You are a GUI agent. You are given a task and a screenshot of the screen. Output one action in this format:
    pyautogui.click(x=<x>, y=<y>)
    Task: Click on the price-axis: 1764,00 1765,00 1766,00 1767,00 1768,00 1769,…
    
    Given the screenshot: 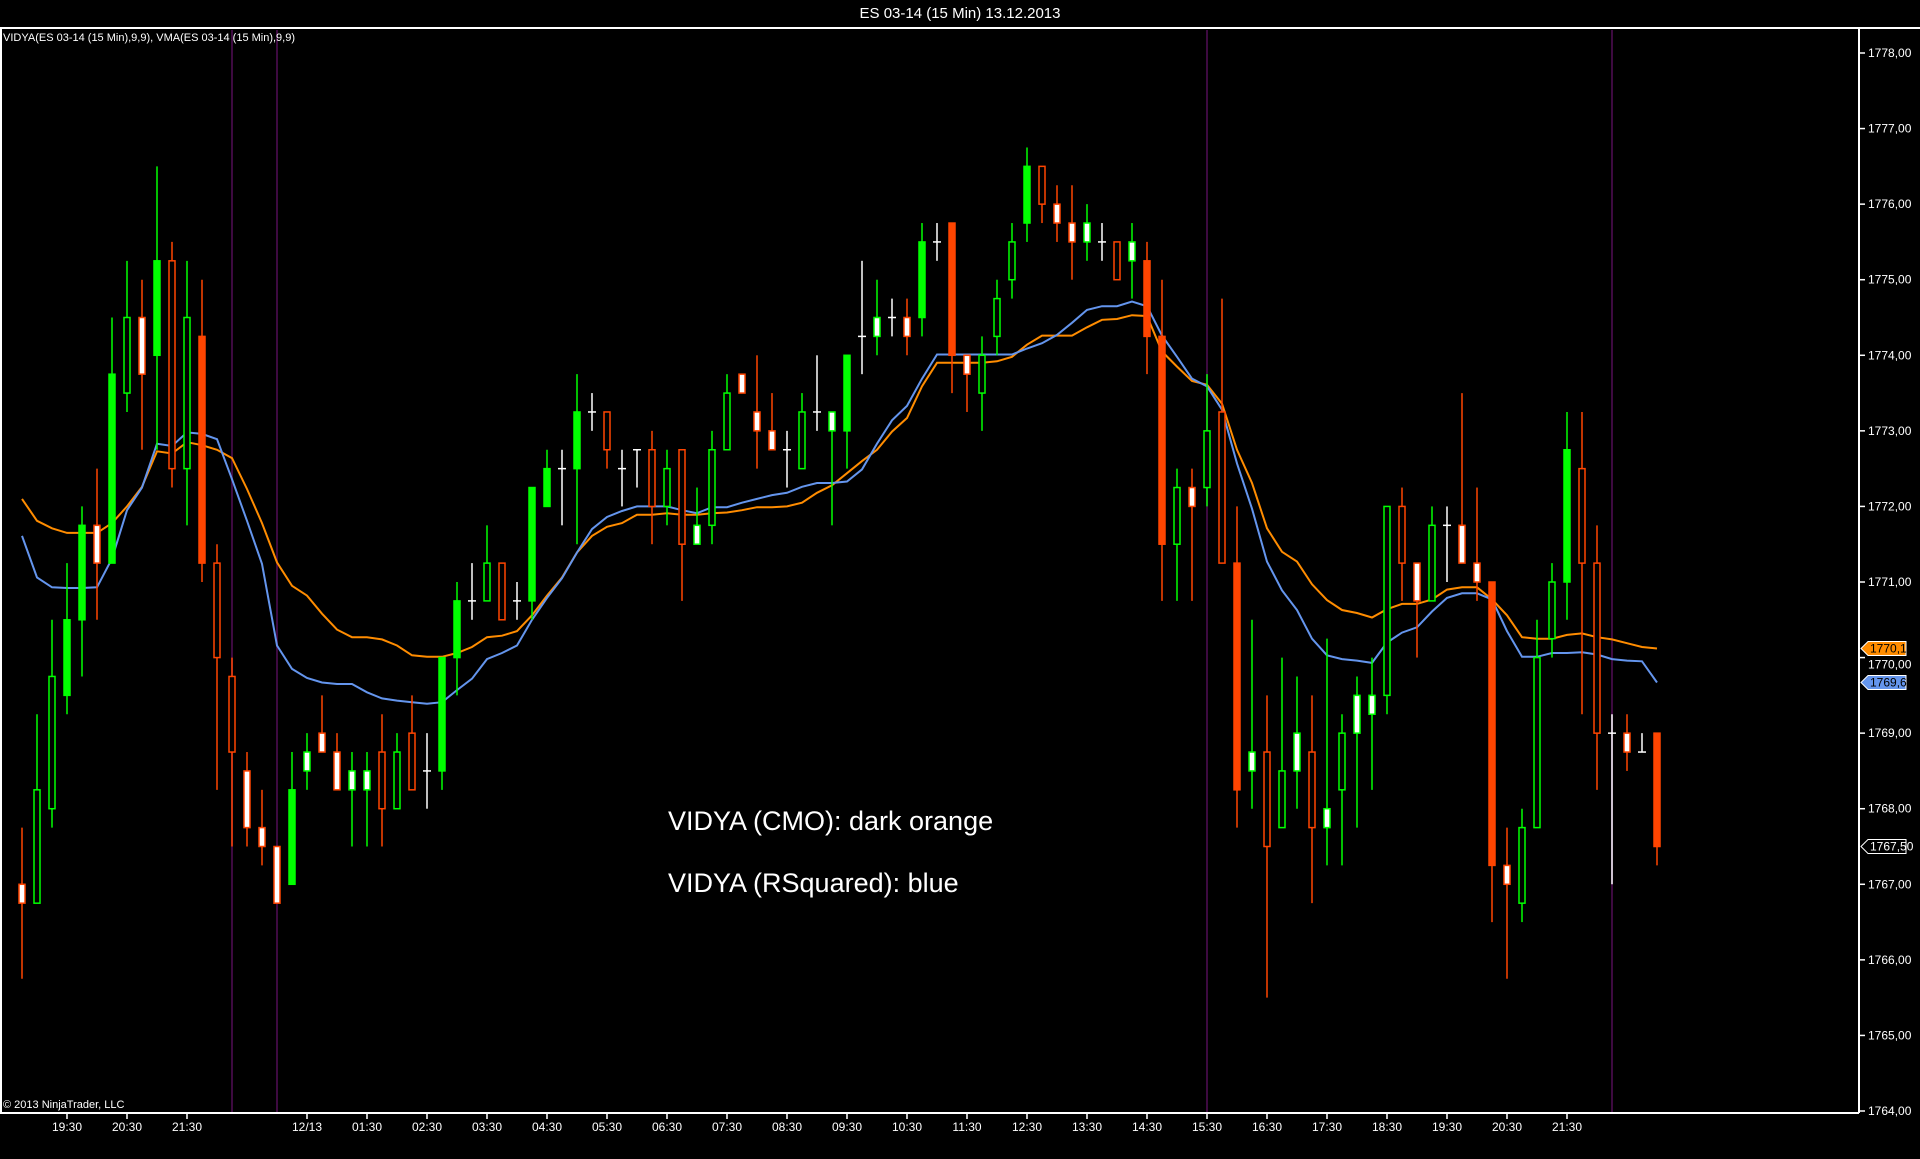 What is the action you would take?
    pyautogui.click(x=1885, y=582)
    